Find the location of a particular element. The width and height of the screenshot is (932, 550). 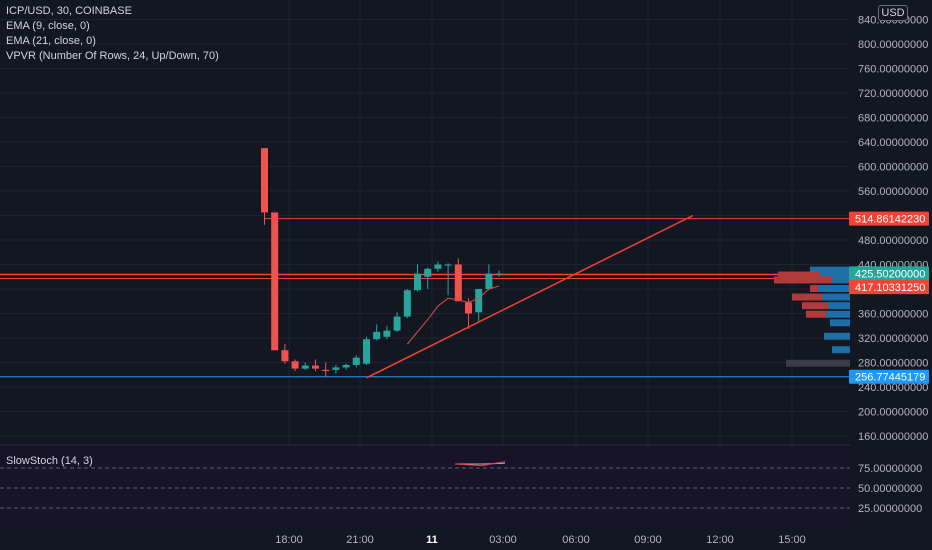

time-tick-label: 15:00 is located at coordinates (792, 540).